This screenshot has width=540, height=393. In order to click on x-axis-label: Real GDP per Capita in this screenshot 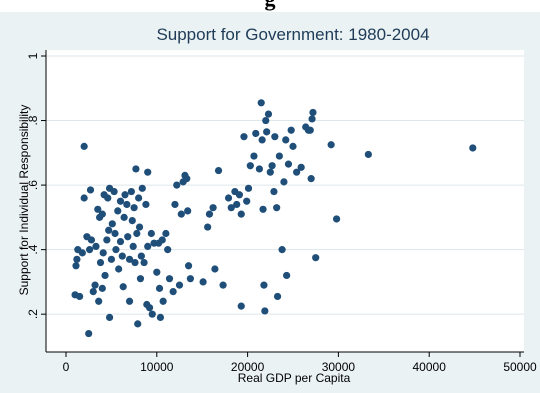, I will do `click(294, 378)`.